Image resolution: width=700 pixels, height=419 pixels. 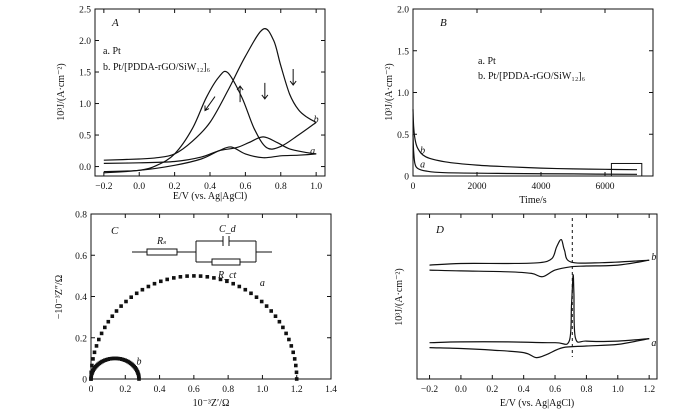 What do you see at coordinates (605, 187) in the screenshot?
I see `panel-b-xtick-label: 6000` at bounding box center [605, 187].